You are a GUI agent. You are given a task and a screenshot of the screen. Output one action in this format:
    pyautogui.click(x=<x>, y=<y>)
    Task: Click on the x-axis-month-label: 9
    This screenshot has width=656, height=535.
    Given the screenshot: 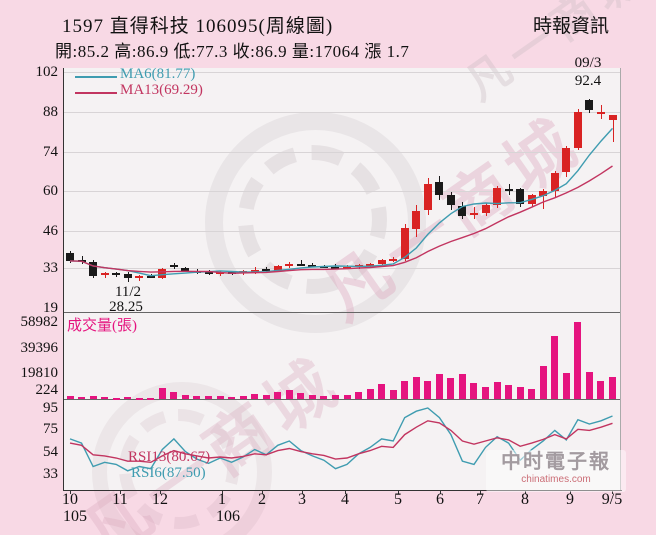 What is the action you would take?
    pyautogui.click(x=570, y=499)
    